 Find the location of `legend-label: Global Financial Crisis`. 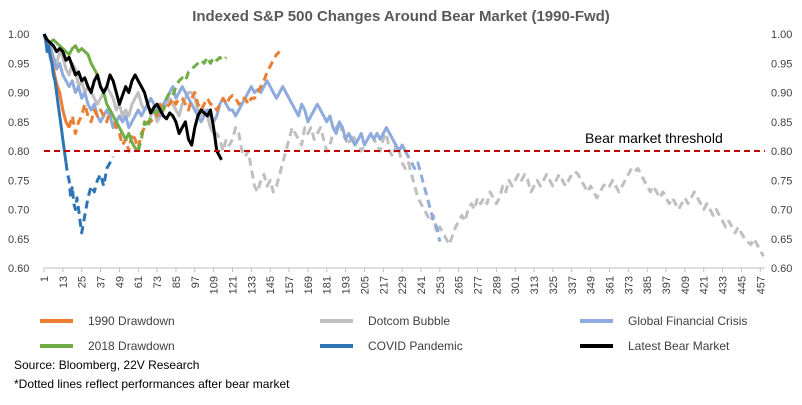

legend-label: Global Financial Crisis is located at coordinates (687, 321).